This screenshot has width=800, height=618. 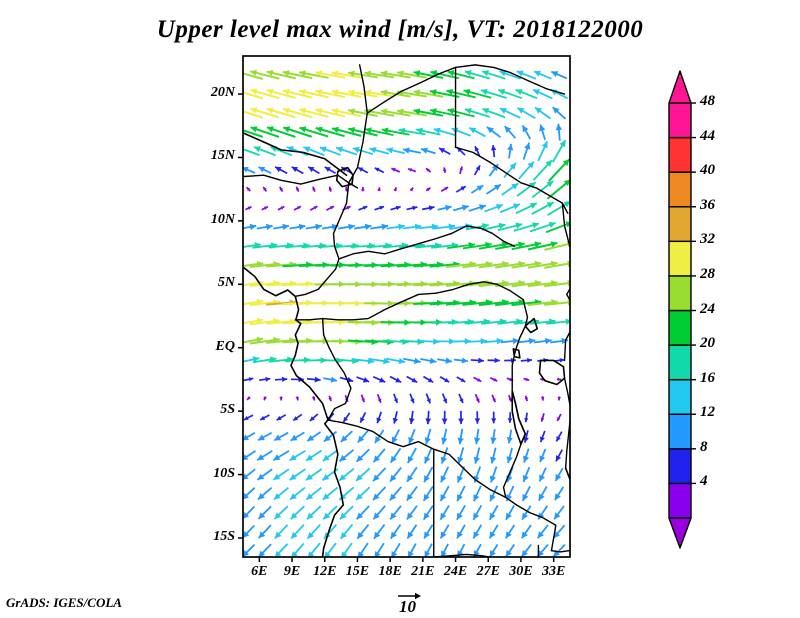 I want to click on x-axis-tick-label: 30E, so click(x=521, y=571).